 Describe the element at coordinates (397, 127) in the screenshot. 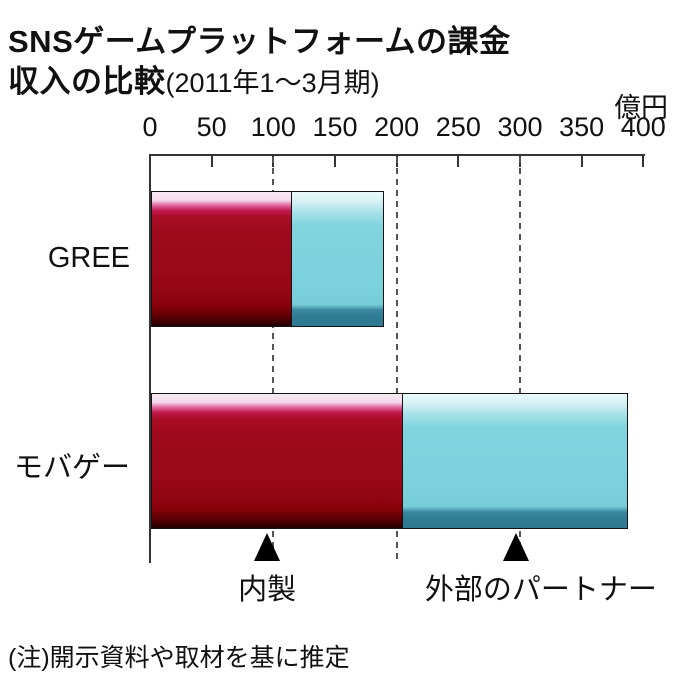

I see `x-axis-tick-label: 200` at that location.